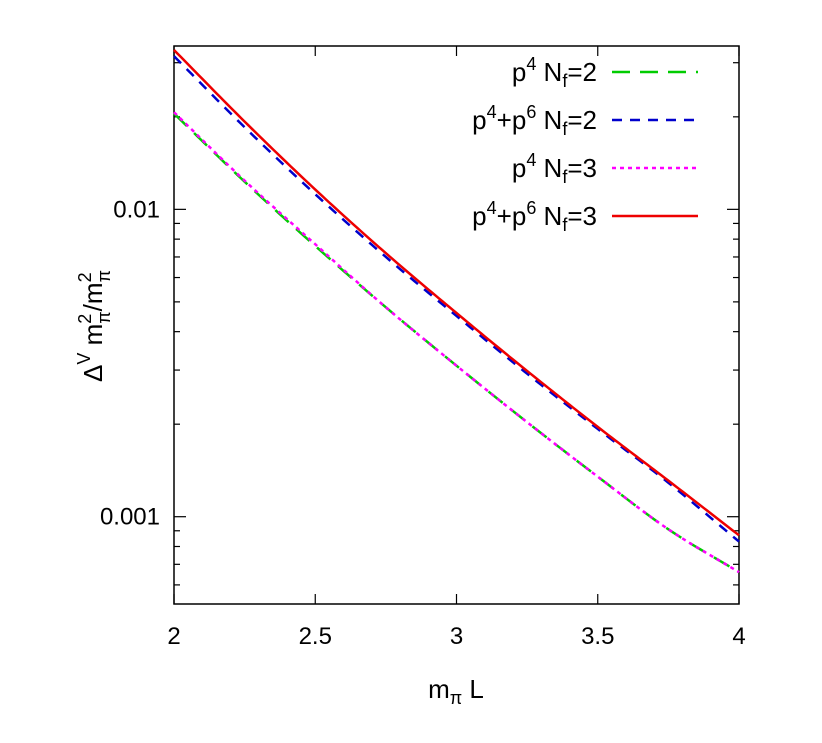  What do you see at coordinates (456, 691) in the screenshot?
I see `x-axis-label: mπ L` at bounding box center [456, 691].